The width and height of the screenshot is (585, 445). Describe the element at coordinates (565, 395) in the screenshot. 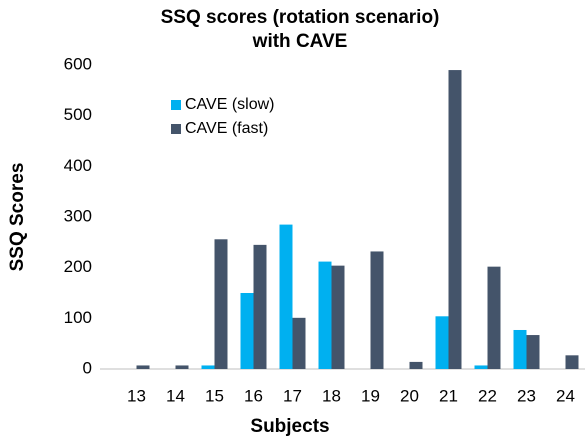

I see `x-tick-label: 24` at that location.